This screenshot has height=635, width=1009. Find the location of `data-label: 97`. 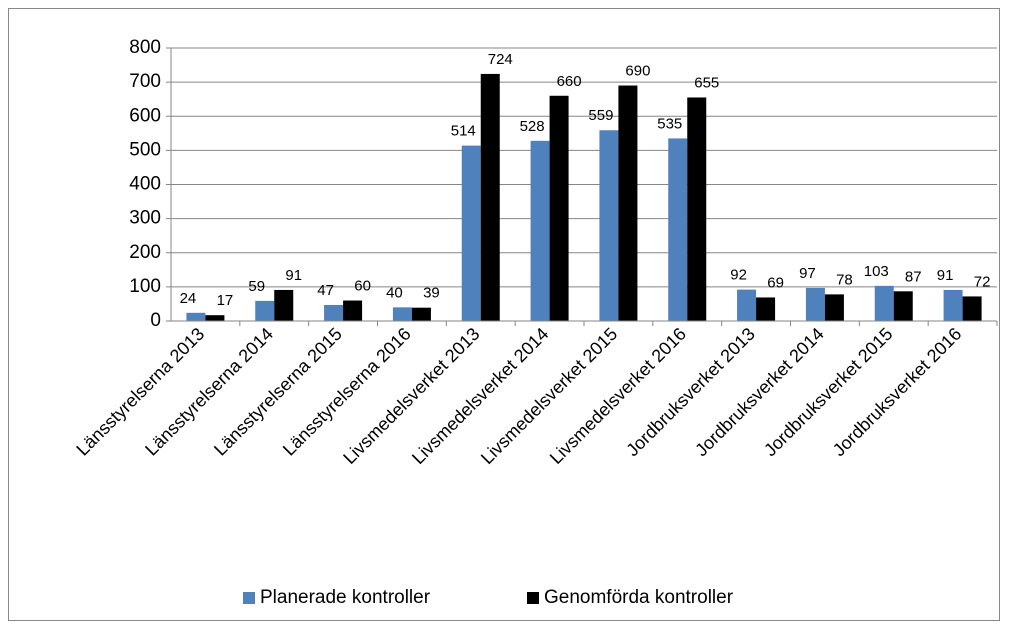

data-label: 97 is located at coordinates (807, 273).